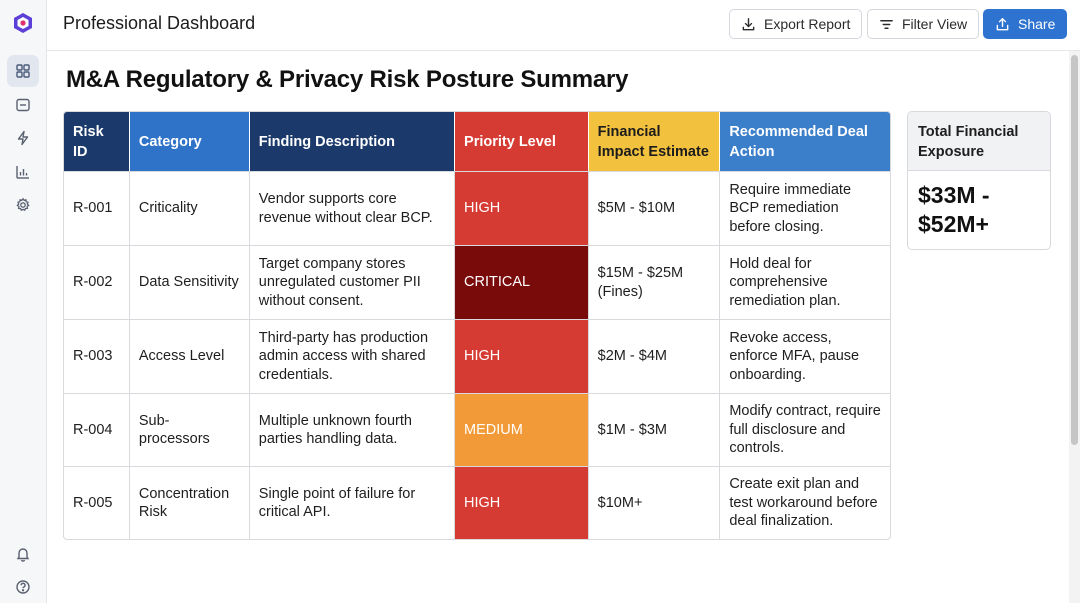  What do you see at coordinates (189, 208) in the screenshot?
I see `category-cell: Criticality` at bounding box center [189, 208].